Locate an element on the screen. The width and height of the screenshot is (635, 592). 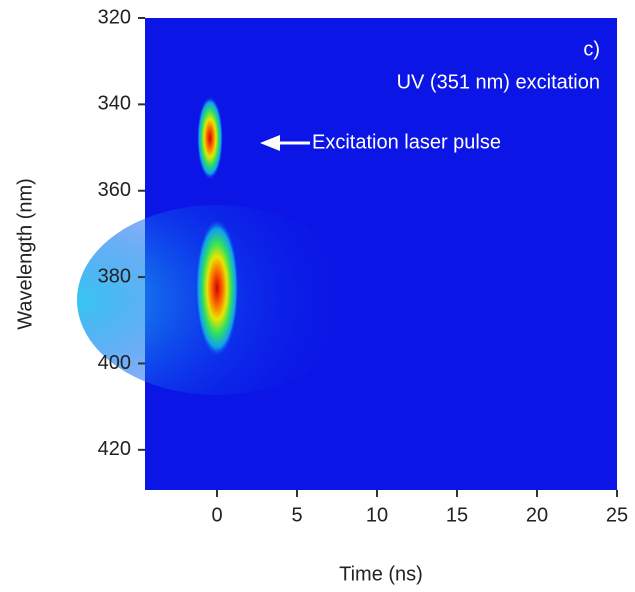
y-tick-label: 380 is located at coordinates (114, 276).